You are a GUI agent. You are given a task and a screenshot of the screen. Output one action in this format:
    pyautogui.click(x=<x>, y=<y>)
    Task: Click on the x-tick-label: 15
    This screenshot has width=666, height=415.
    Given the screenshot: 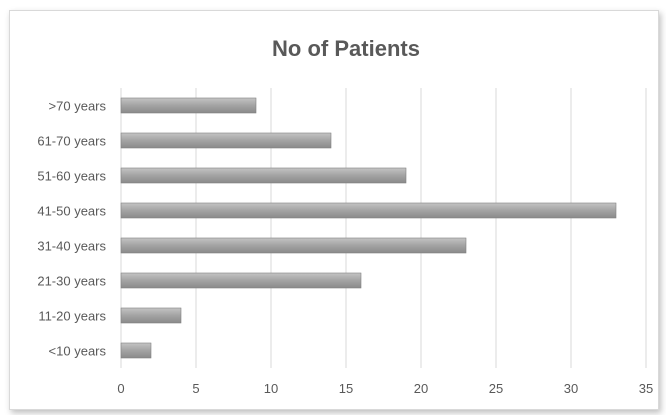 What is the action you would take?
    pyautogui.click(x=346, y=388)
    